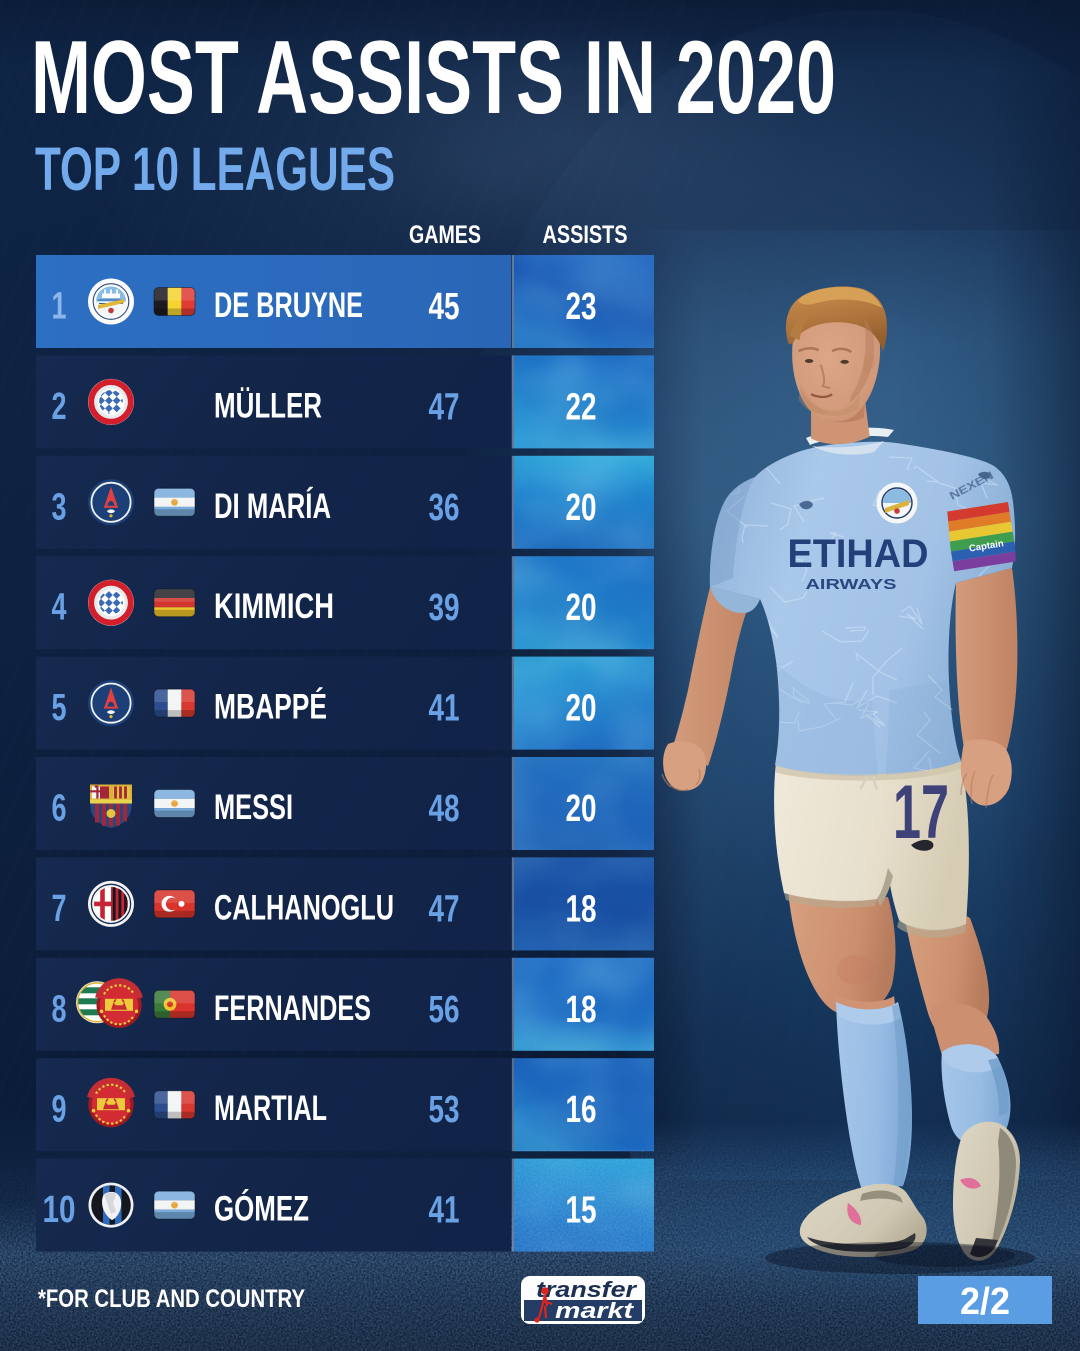 This screenshot has height=1351, width=1080. What do you see at coordinates (270, 1108) in the screenshot?
I see `svg-text: MARTIAL` at bounding box center [270, 1108].